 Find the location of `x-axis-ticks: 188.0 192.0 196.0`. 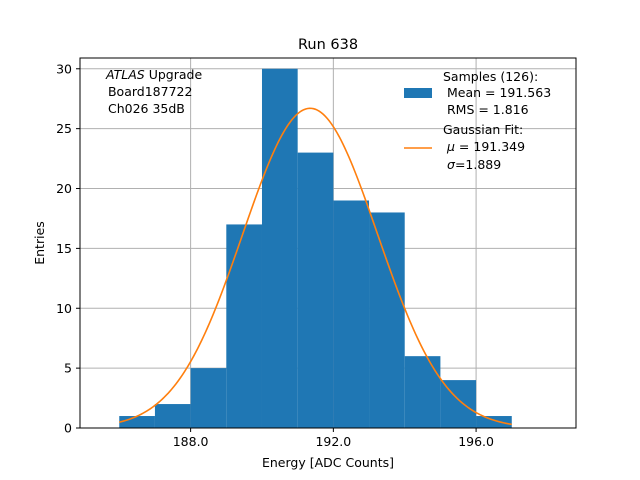

x-axis-ticks: 188.0 192.0 196.0 is located at coordinates (333, 438).